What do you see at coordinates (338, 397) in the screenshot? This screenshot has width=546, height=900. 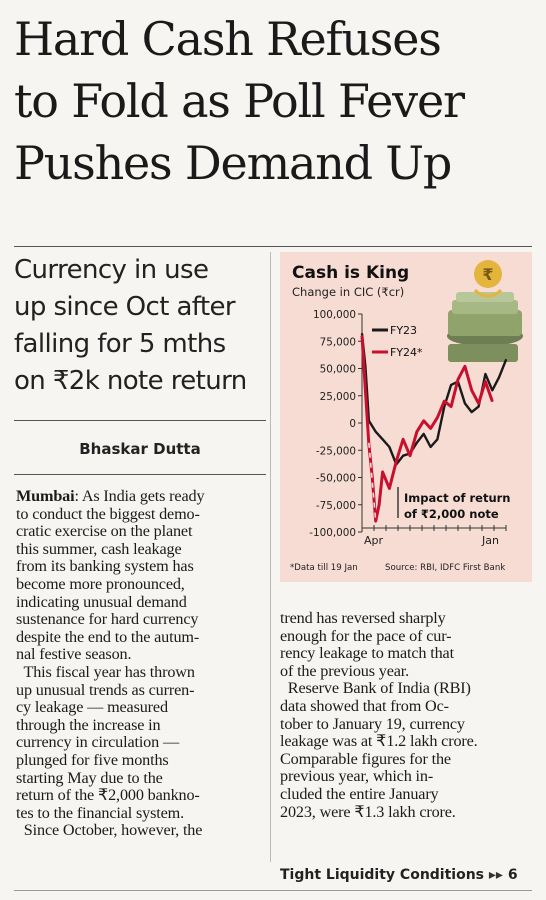 I see `y-tick-label: 25,000` at bounding box center [338, 397].